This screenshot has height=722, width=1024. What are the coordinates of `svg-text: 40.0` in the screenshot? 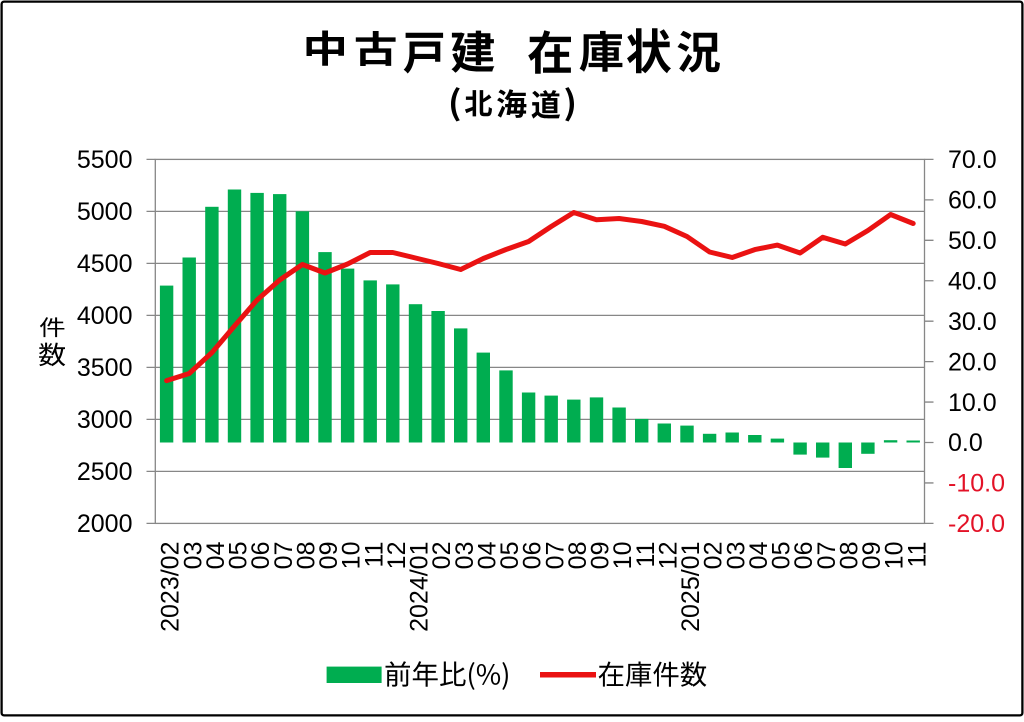 It's located at (972, 281).